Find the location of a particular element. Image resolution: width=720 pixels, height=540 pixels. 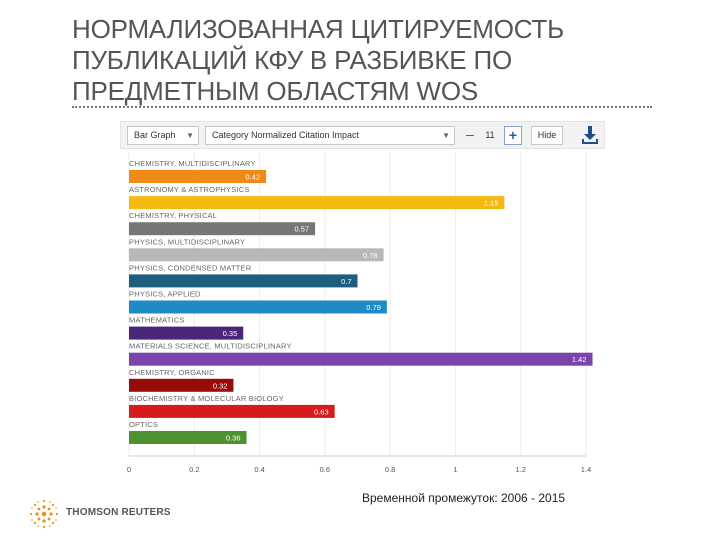

category-label: MATERIALS SCIENCE, MULTIDISCIPLINARY is located at coordinates (210, 346).